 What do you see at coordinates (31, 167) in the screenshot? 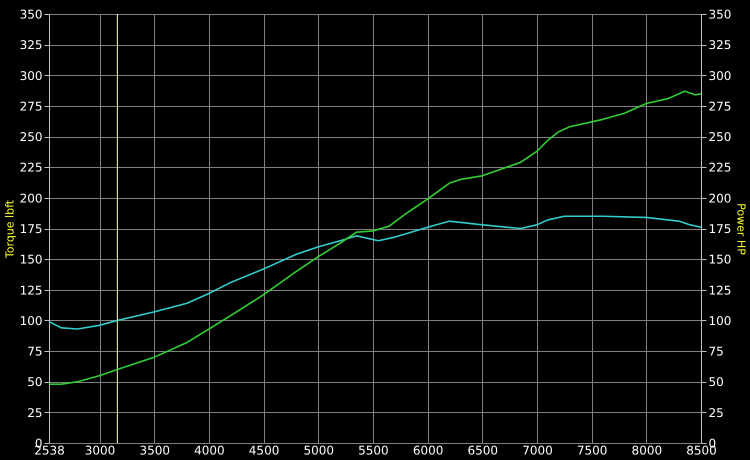
I see `y-tick-label: 225` at bounding box center [31, 167].